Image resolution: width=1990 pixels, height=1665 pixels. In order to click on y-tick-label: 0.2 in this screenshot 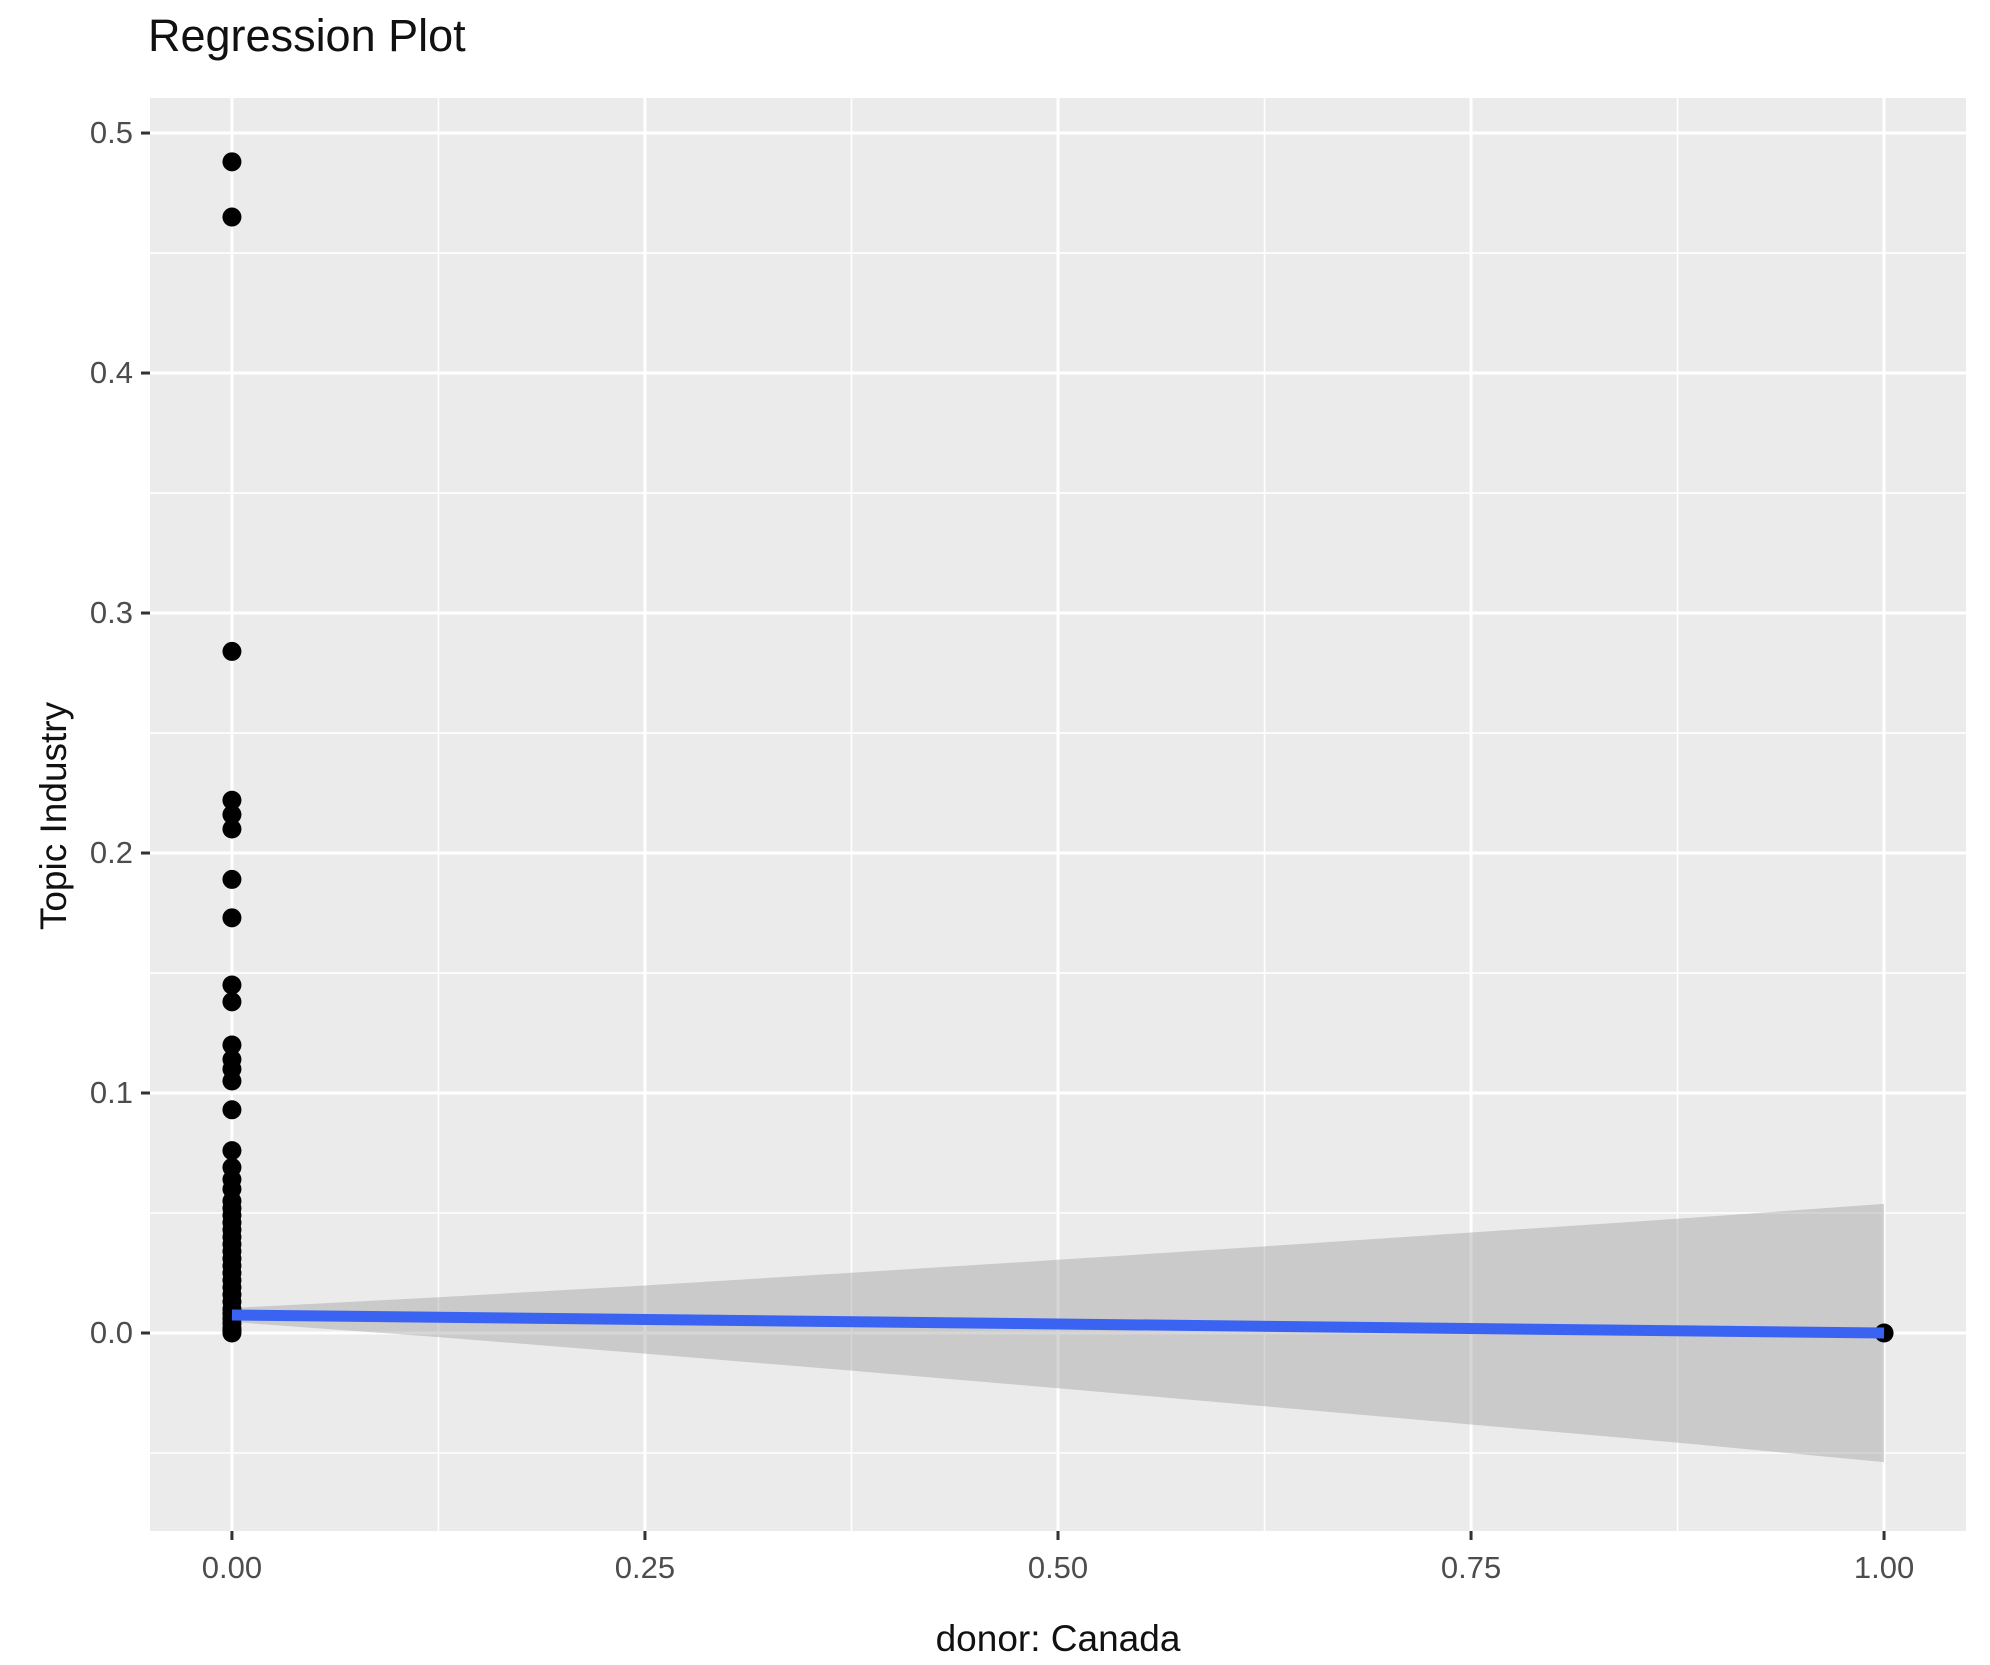, I will do `click(111, 853)`.